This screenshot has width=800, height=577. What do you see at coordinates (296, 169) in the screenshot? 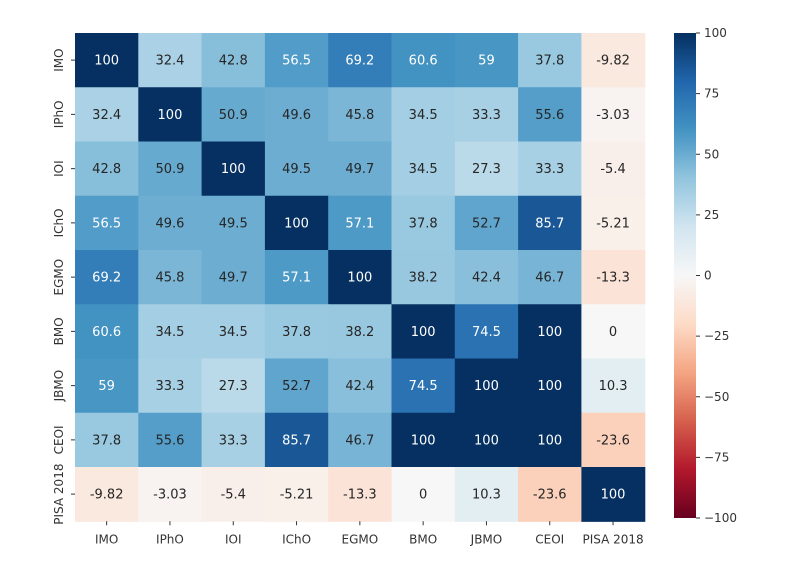
I see `cell-value-label: 49.5` at bounding box center [296, 169].